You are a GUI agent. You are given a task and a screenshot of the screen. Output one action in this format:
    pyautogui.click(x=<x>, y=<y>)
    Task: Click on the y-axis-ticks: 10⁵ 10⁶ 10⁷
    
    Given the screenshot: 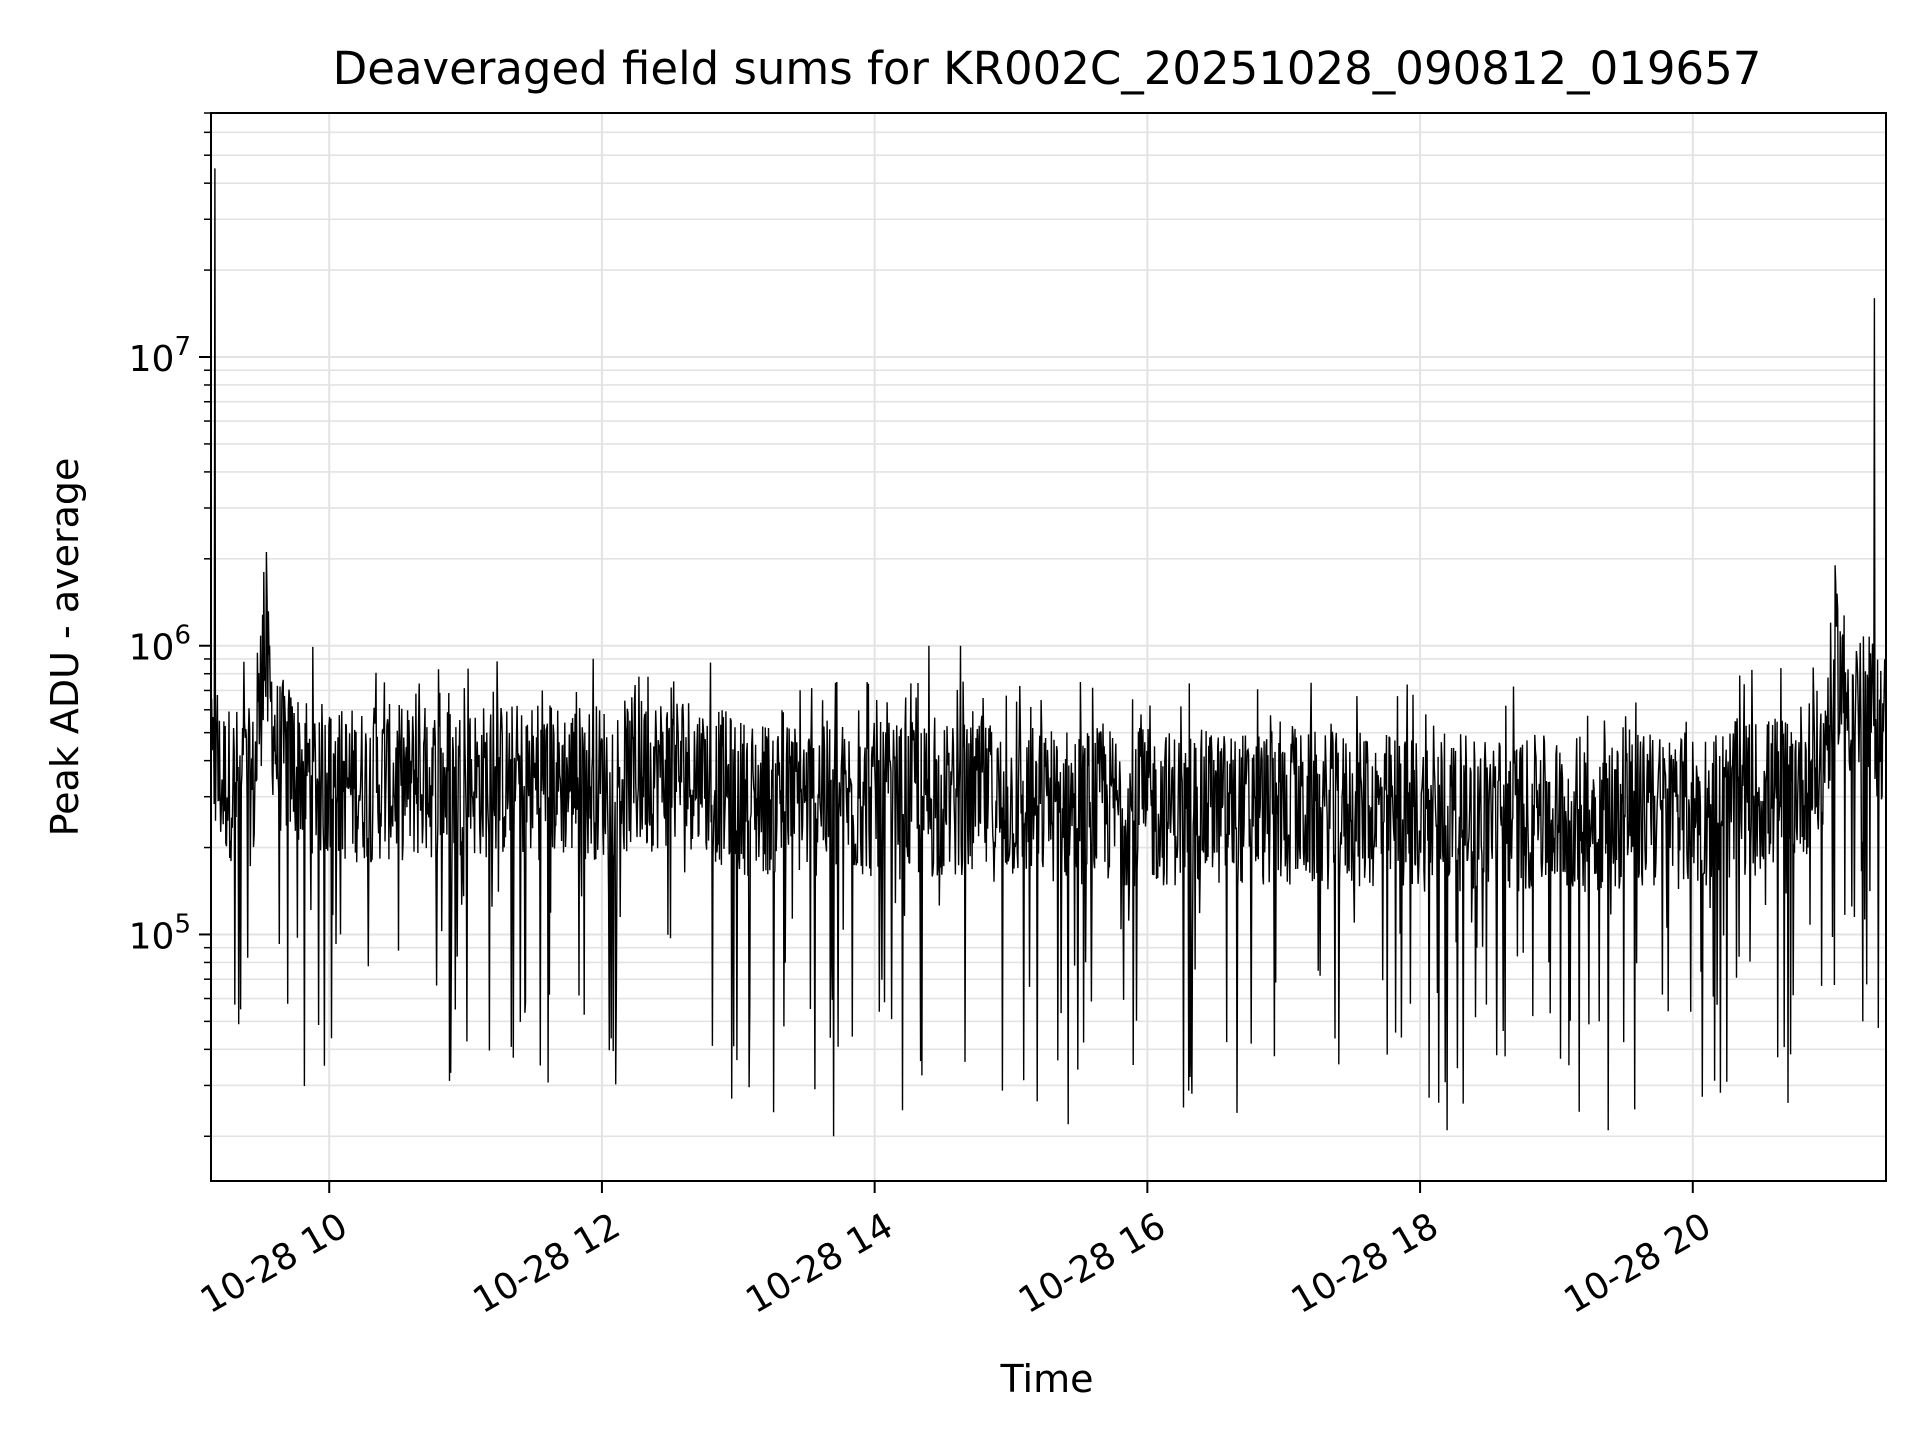 What is the action you would take?
    pyautogui.click(x=170, y=625)
    